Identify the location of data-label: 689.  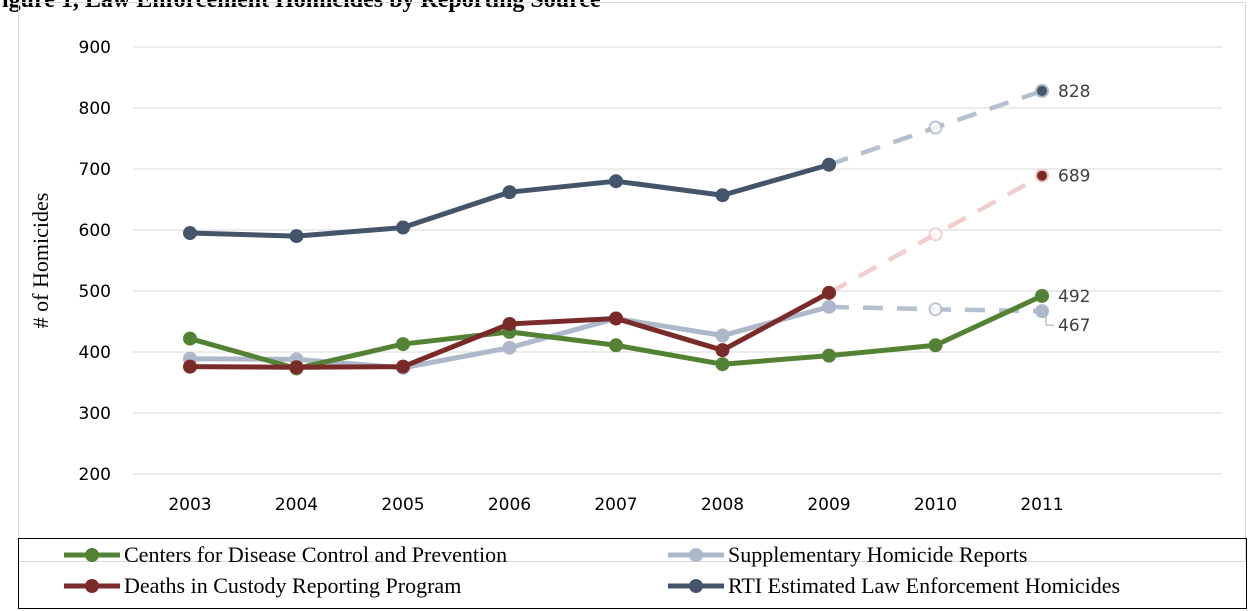
(1074, 177).